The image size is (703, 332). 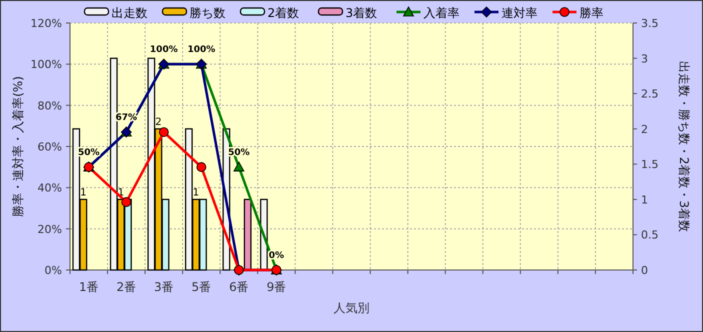 I want to click on y-tick-label: 80%, so click(x=50, y=105).